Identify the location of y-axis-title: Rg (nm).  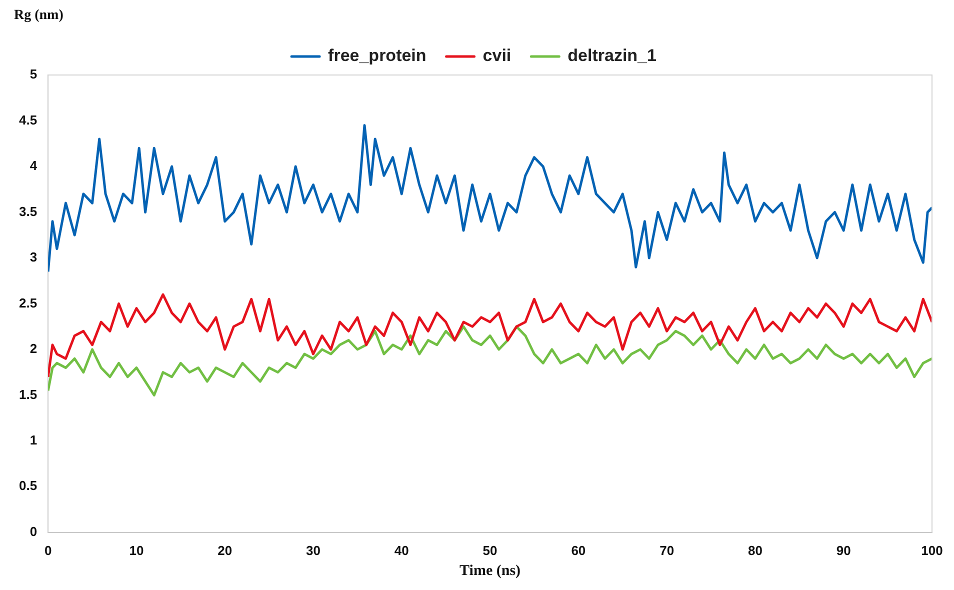
(39, 16).